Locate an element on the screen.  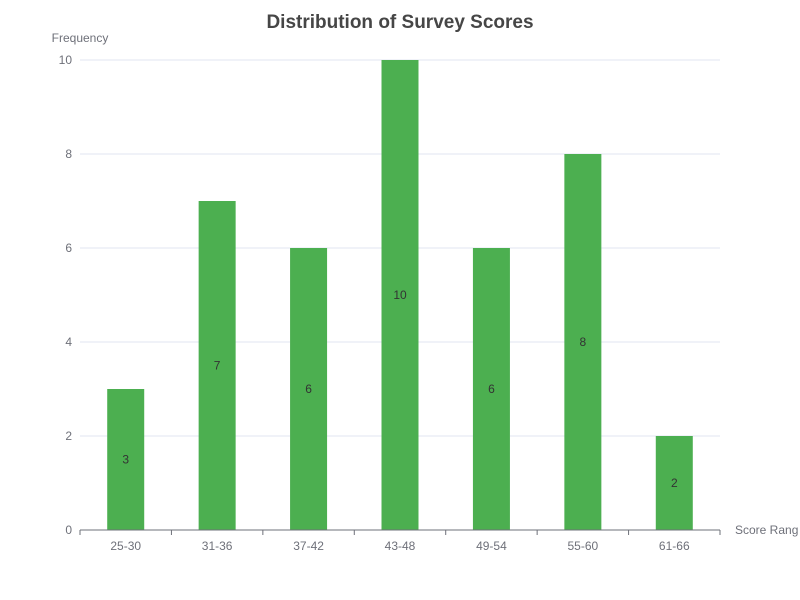
bar-value-label: 3 is located at coordinates (125, 460).